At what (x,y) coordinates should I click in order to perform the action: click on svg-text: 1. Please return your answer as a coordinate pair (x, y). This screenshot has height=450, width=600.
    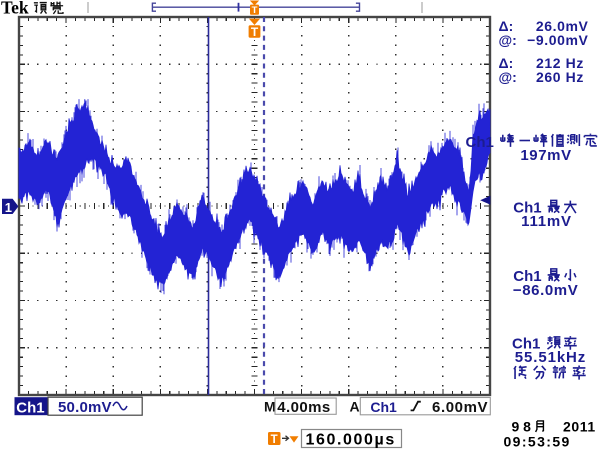
    Looking at the image, I should click on (8, 207).